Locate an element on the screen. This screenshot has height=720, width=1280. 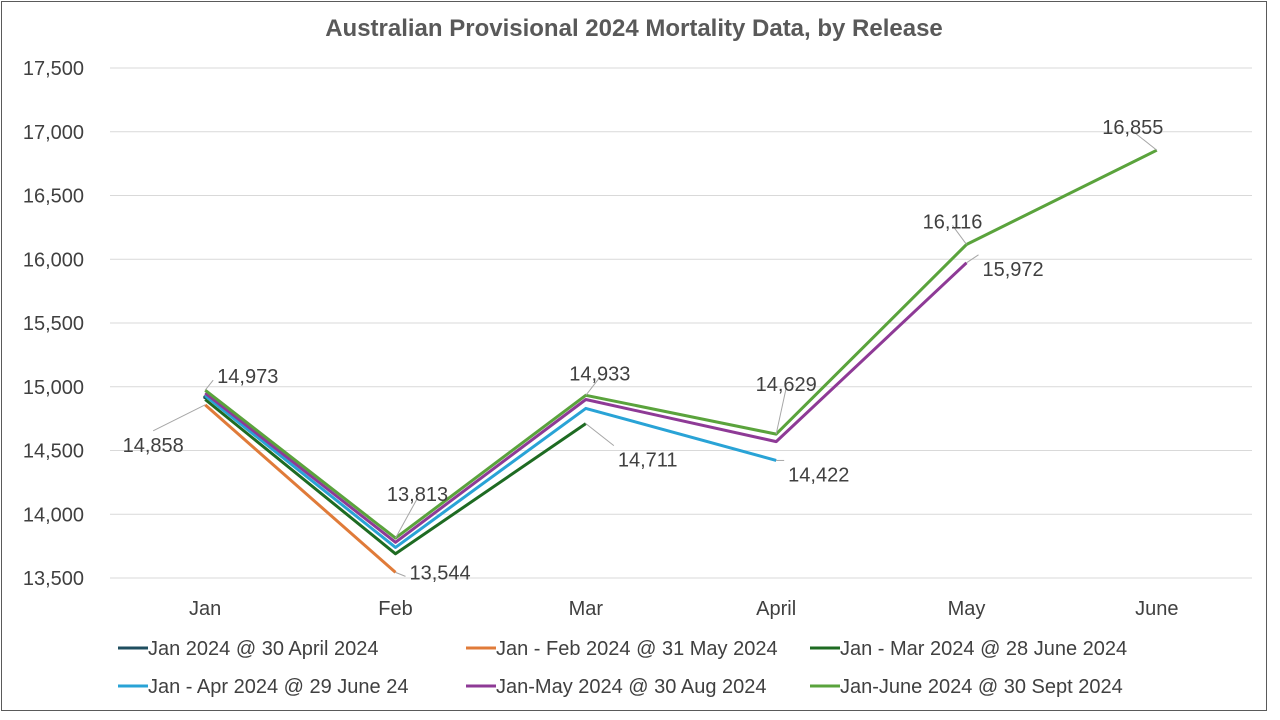
legend-label: Jan - Mar 2024 @ 28 June 2024 is located at coordinates (983, 649).